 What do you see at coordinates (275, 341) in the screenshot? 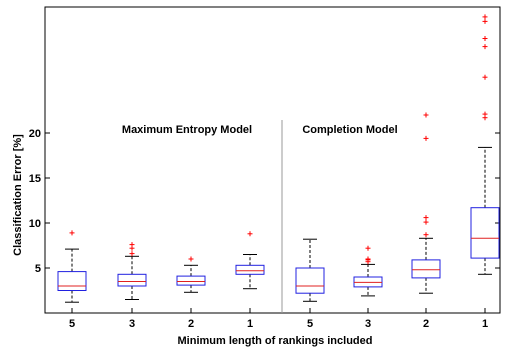
I see `x-axis-label: Minimum length of rankings included` at bounding box center [275, 341].